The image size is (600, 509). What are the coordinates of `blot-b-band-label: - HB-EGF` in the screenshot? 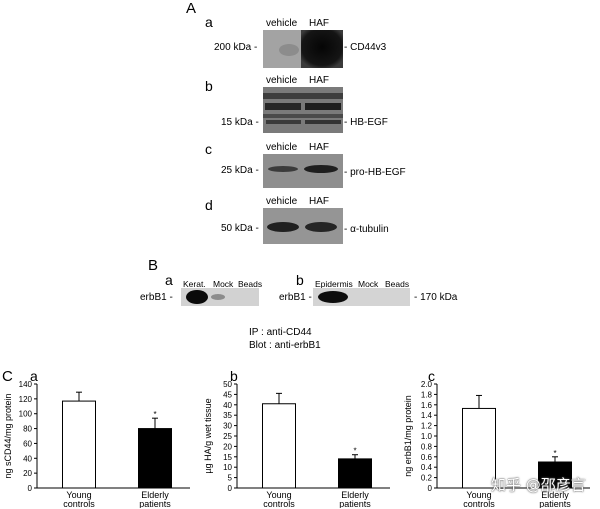 It's located at (366, 122).